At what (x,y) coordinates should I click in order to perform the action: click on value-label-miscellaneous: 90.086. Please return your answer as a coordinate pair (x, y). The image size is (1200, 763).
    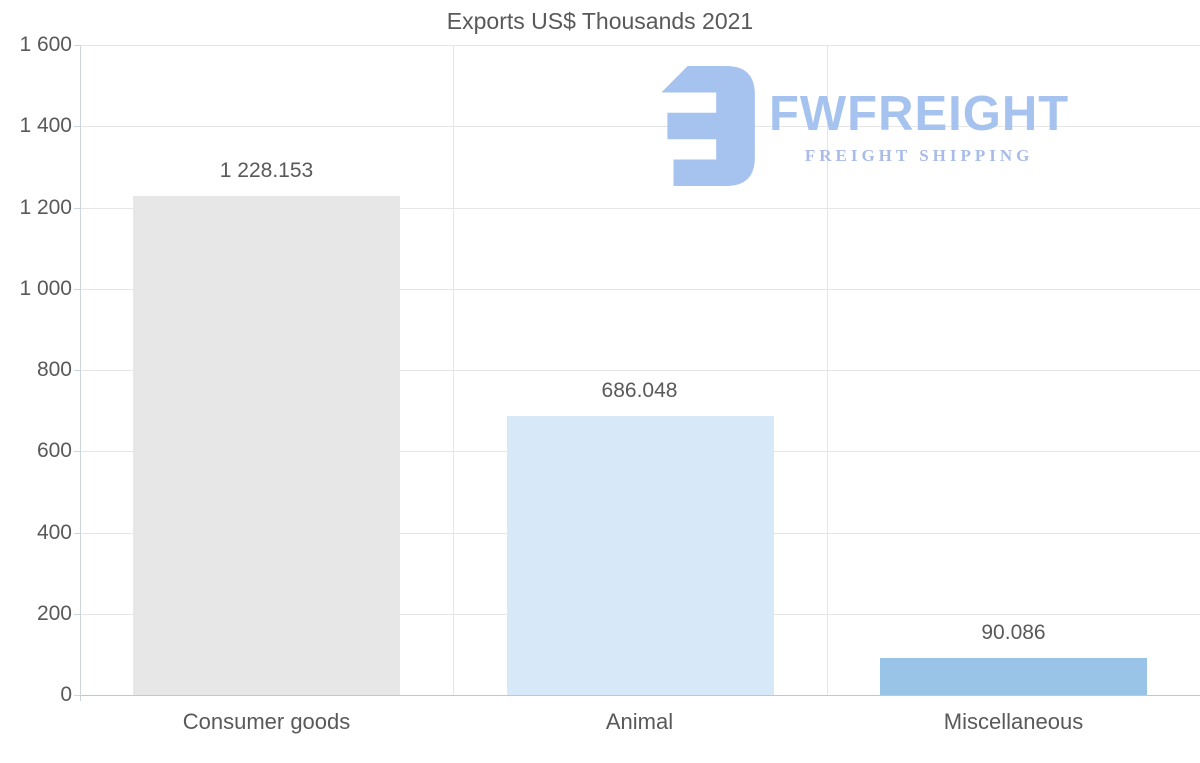
    Looking at the image, I should click on (1013, 632).